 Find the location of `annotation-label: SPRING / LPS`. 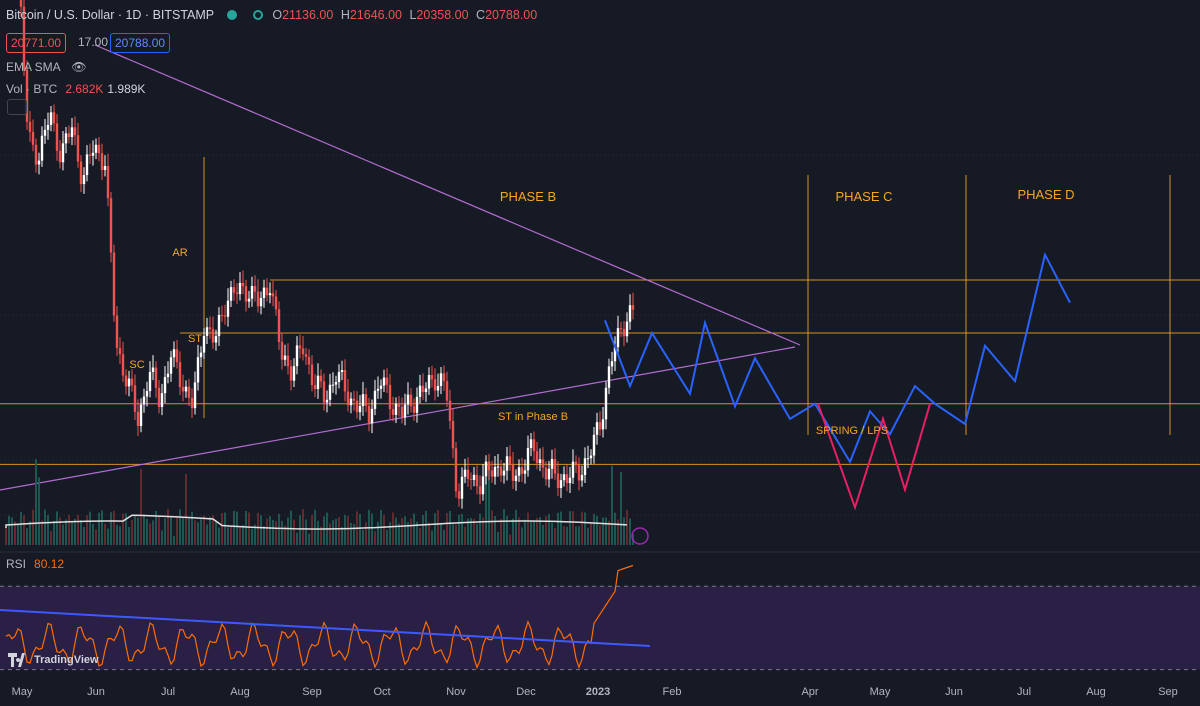

annotation-label: SPRING / LPS is located at coordinates (852, 431).